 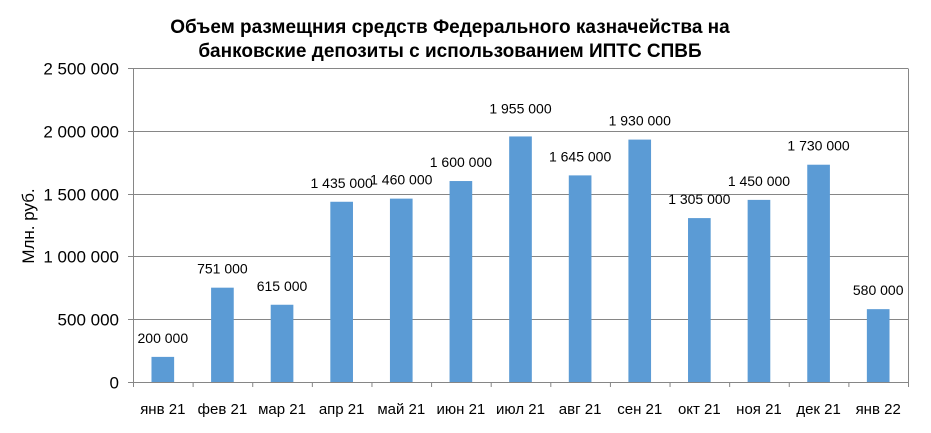 What do you see at coordinates (580, 156) in the screenshot?
I see `data-label: 1 645 000` at bounding box center [580, 156].